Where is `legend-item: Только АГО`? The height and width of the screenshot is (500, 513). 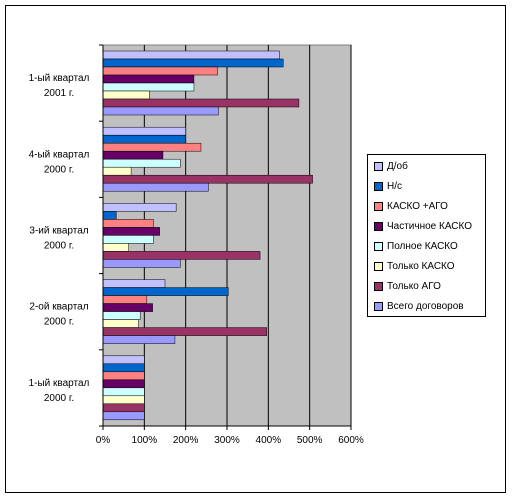 legend-item: Только АГО is located at coordinates (407, 286).